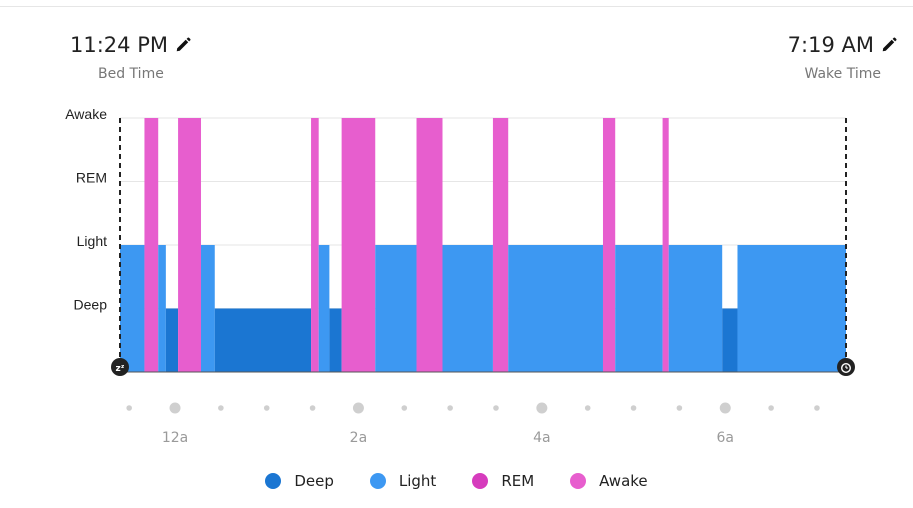 The image size is (913, 508). Describe the element at coordinates (456, 481) in the screenshot. I see `chart-legend: Deep Light REM Awake` at that location.